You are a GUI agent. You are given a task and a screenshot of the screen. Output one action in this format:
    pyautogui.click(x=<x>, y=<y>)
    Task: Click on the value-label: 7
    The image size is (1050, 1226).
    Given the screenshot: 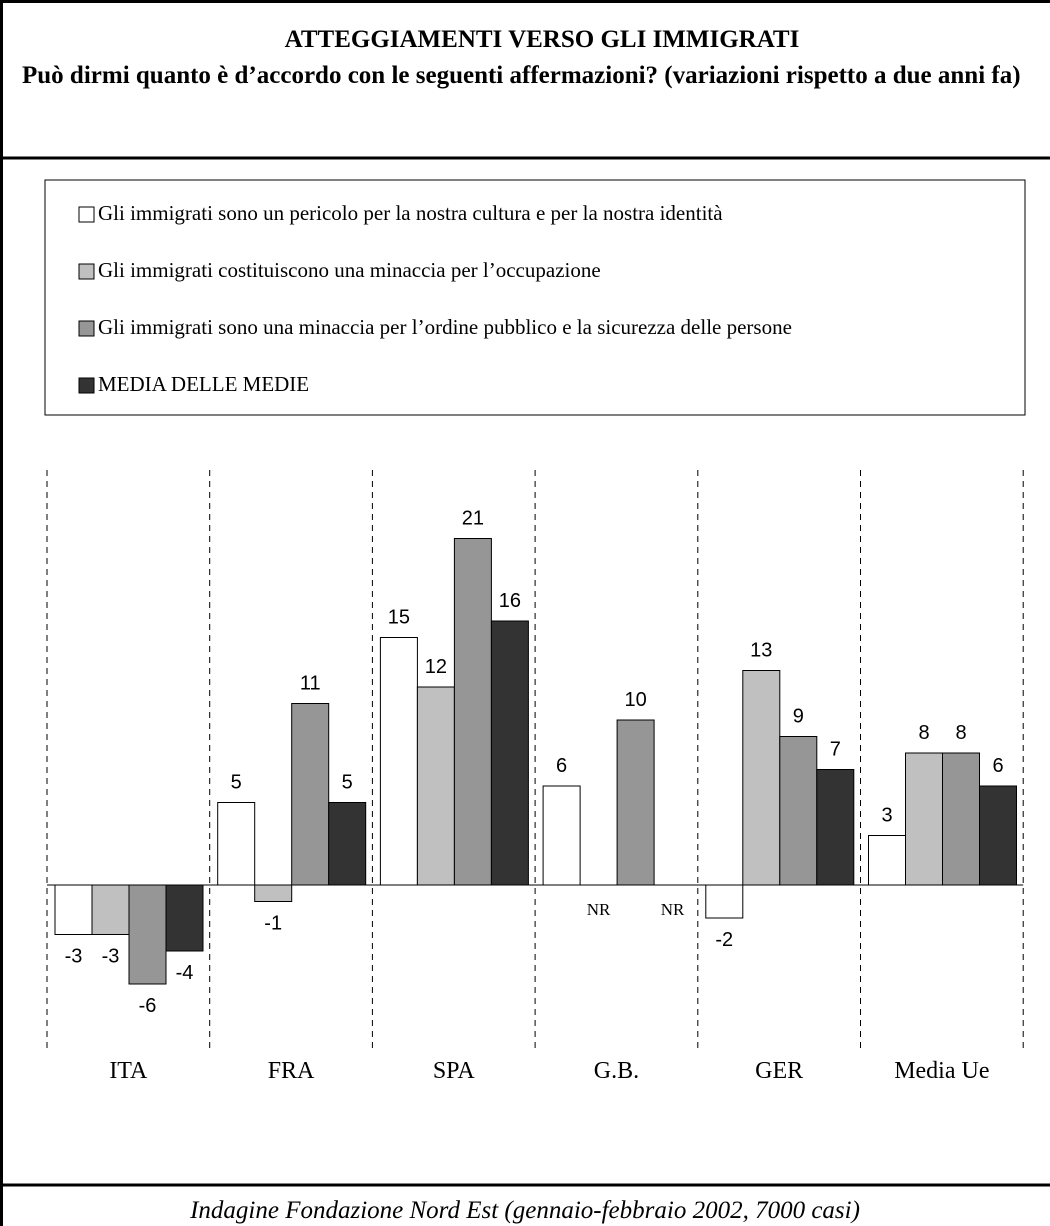 What is the action you would take?
    pyautogui.click(x=835, y=750)
    